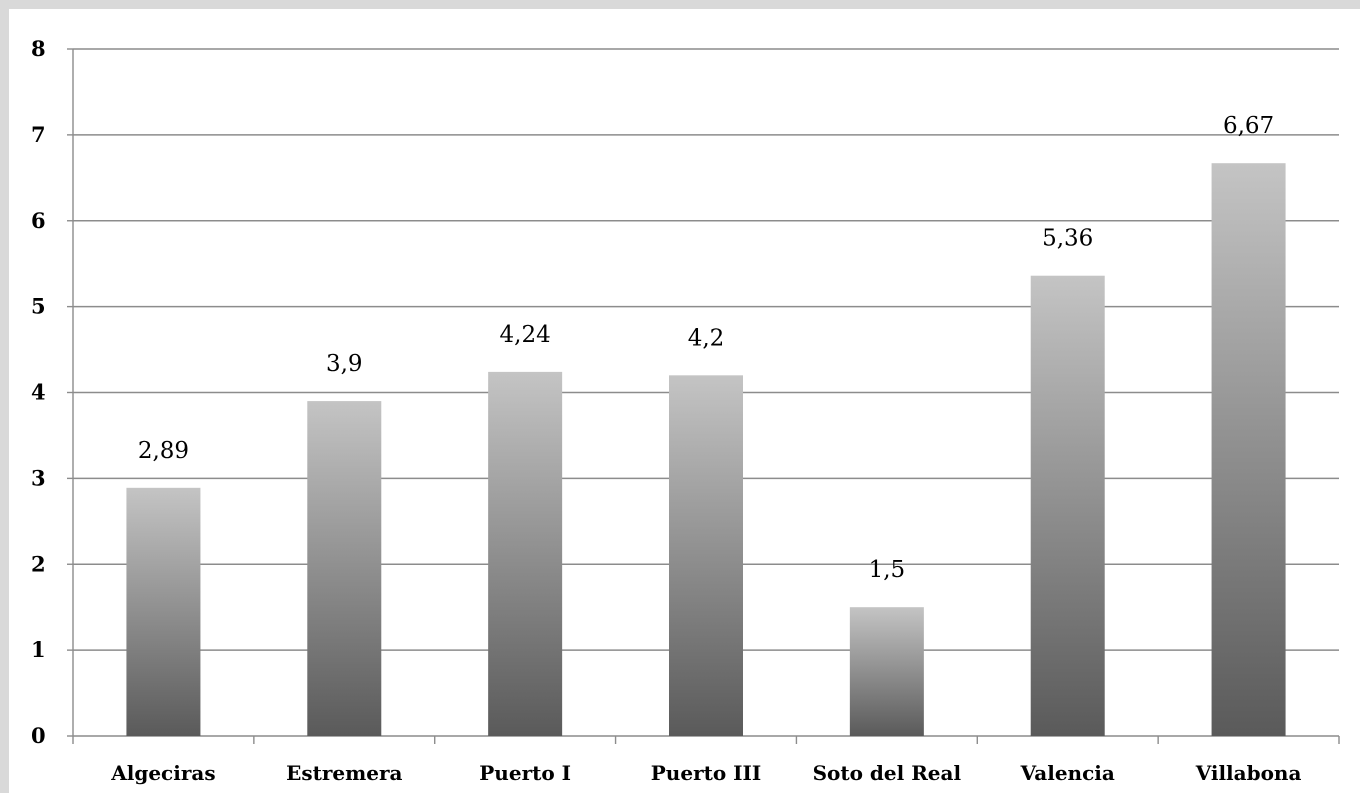 Image resolution: width=1360 pixels, height=793 pixels. What do you see at coordinates (1248, 126) in the screenshot?
I see `data-label: 6,67` at bounding box center [1248, 126].